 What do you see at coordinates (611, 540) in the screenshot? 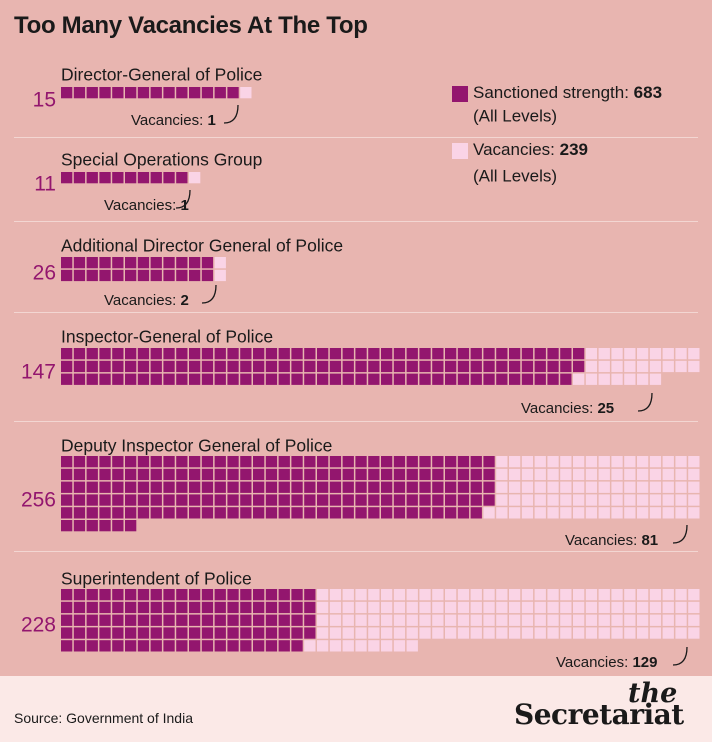
I see `vacancy-annotation-5: Vacancies: 81` at bounding box center [611, 540].